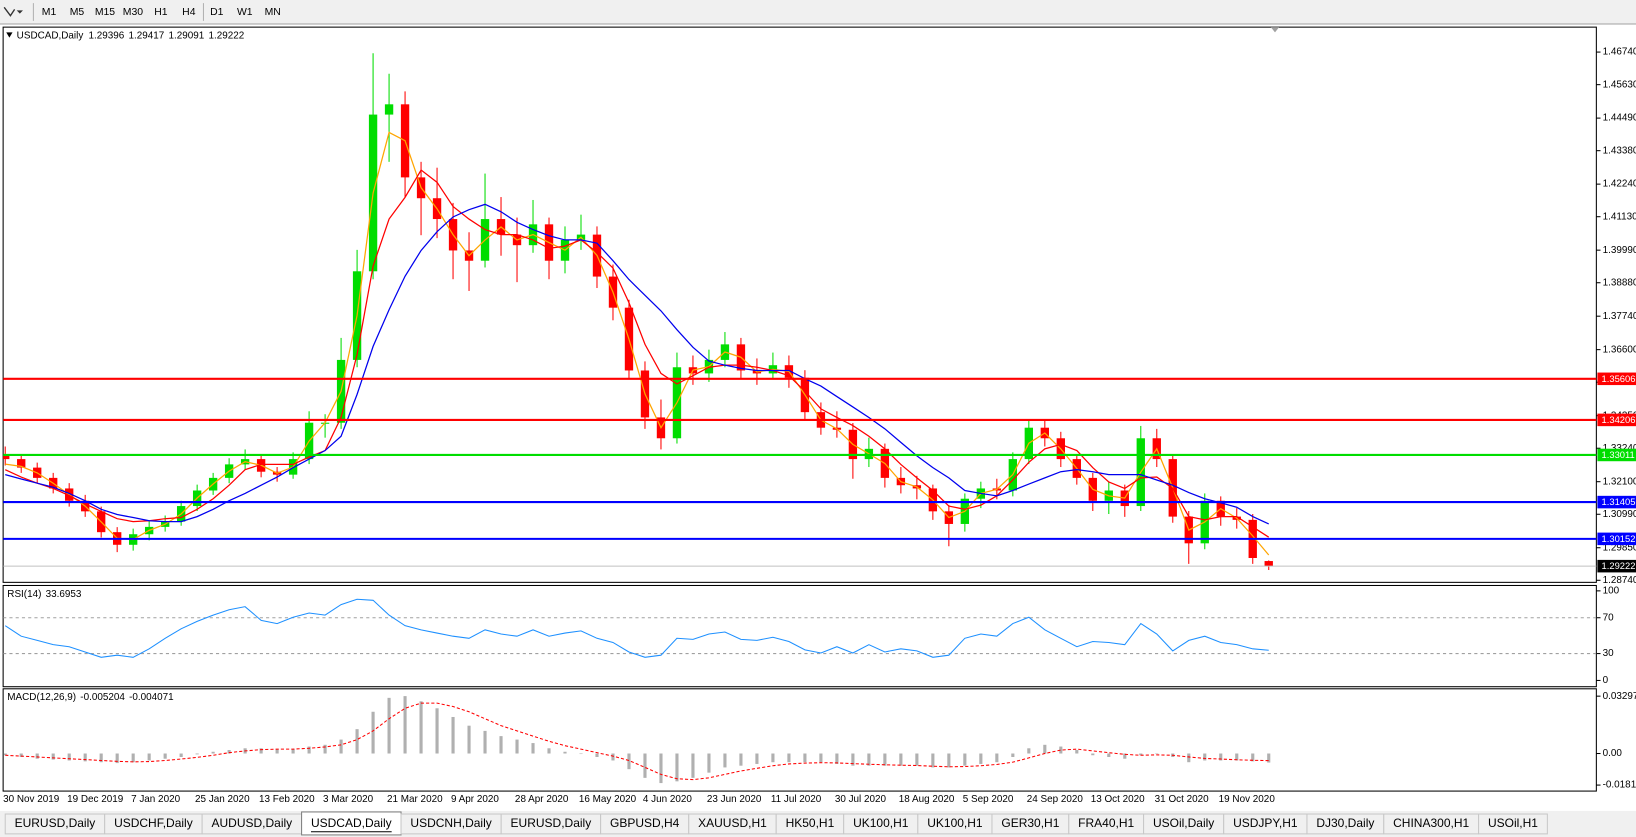  I want to click on timeframe-button: H1, so click(161, 12).